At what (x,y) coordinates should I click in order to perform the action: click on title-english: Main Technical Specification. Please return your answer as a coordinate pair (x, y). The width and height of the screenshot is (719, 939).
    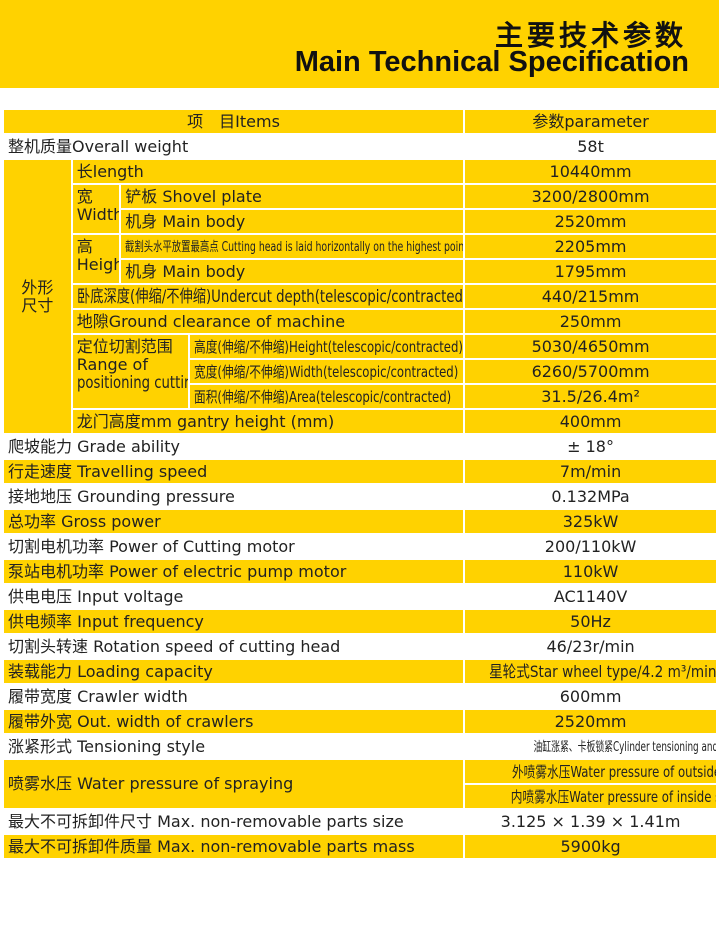
    Looking at the image, I should click on (491, 62).